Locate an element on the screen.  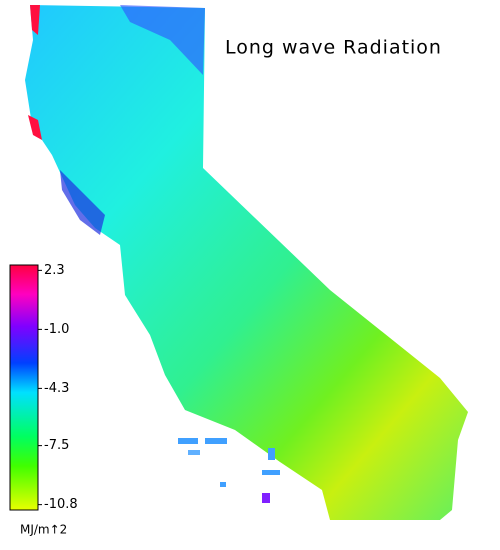
coast-blue-patch is located at coordinates (82, 202).